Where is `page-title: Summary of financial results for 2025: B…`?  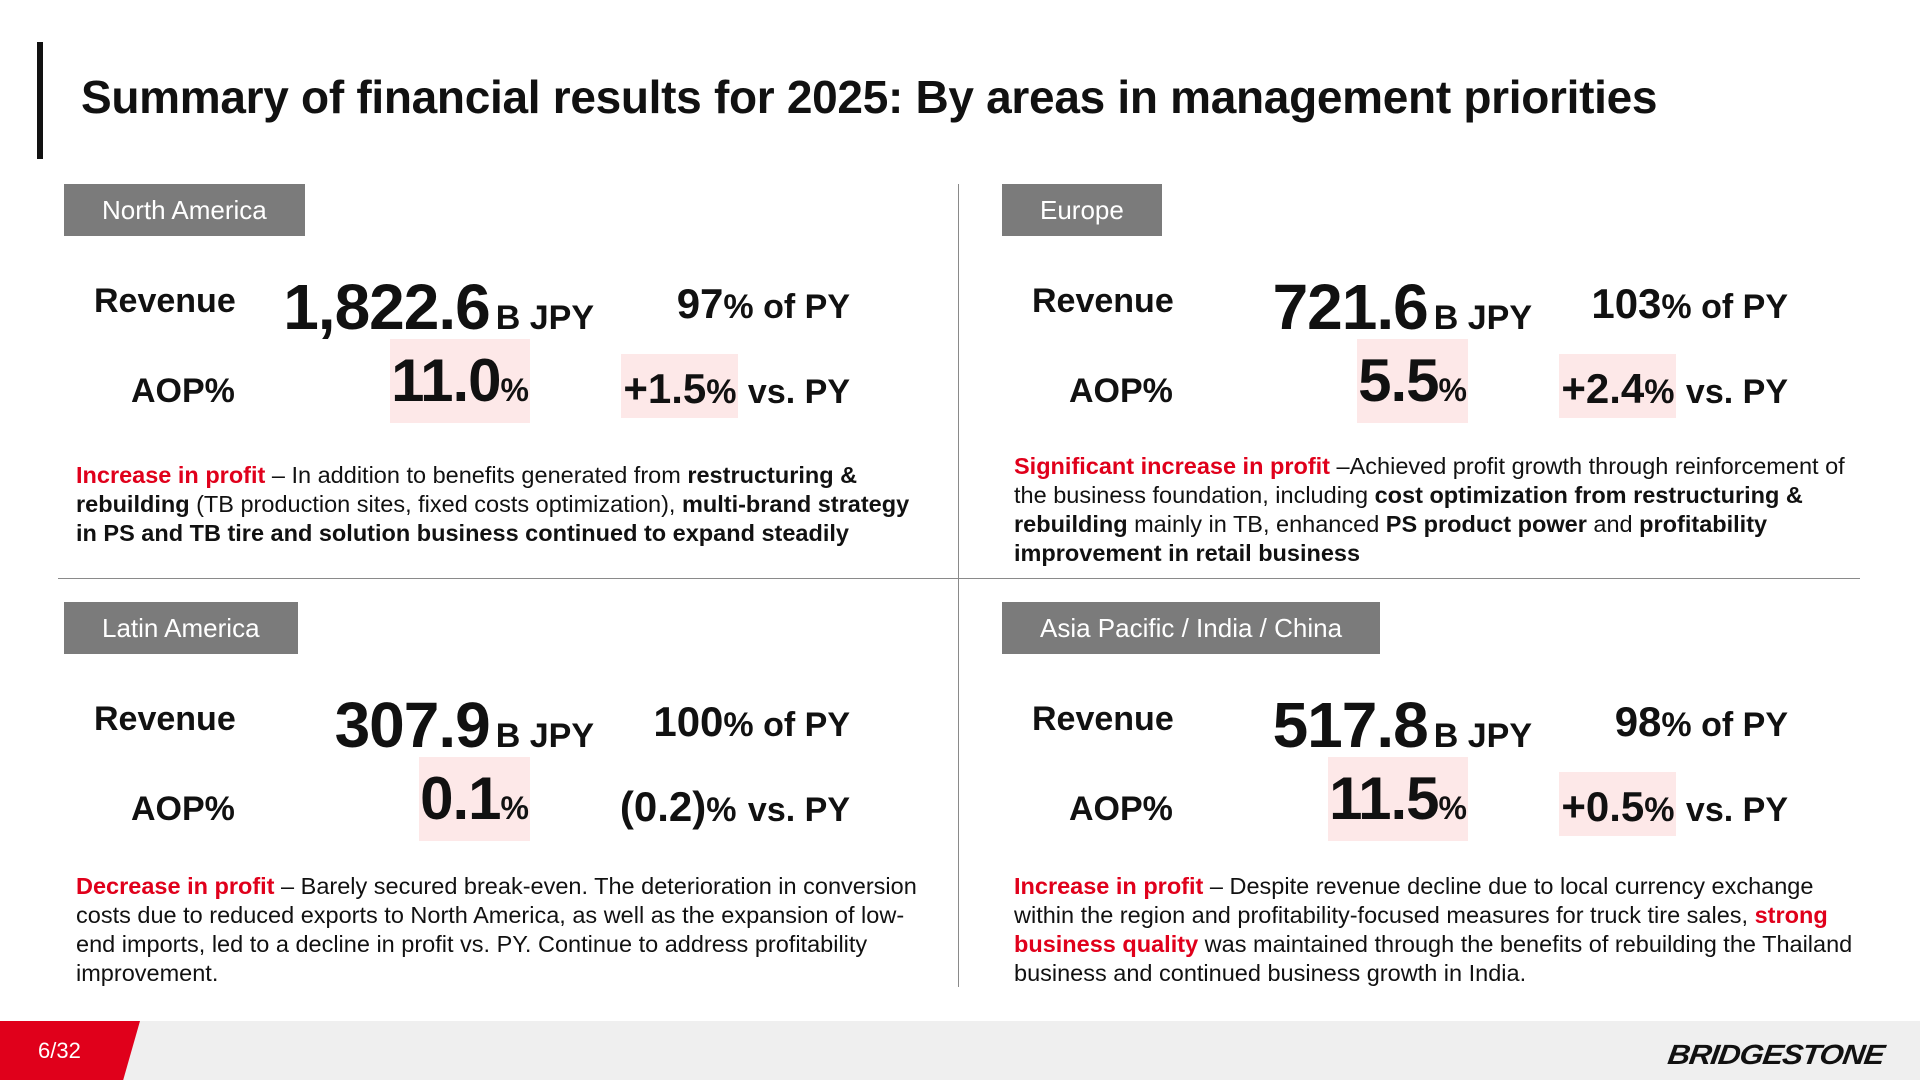 page-title: Summary of financial results for 2025: B… is located at coordinates (869, 97).